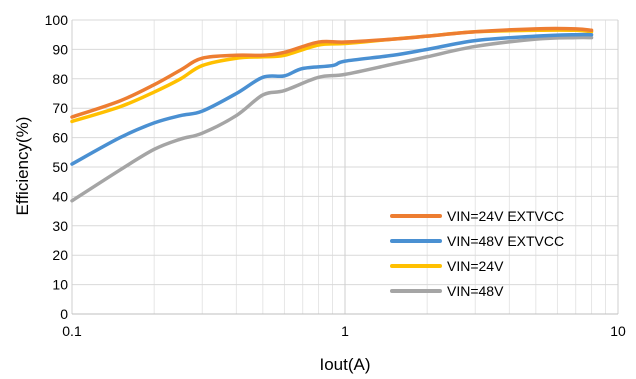 This screenshot has height=379, width=636. Describe the element at coordinates (57, 20) in the screenshot. I see `y-tick-label: 100` at that location.